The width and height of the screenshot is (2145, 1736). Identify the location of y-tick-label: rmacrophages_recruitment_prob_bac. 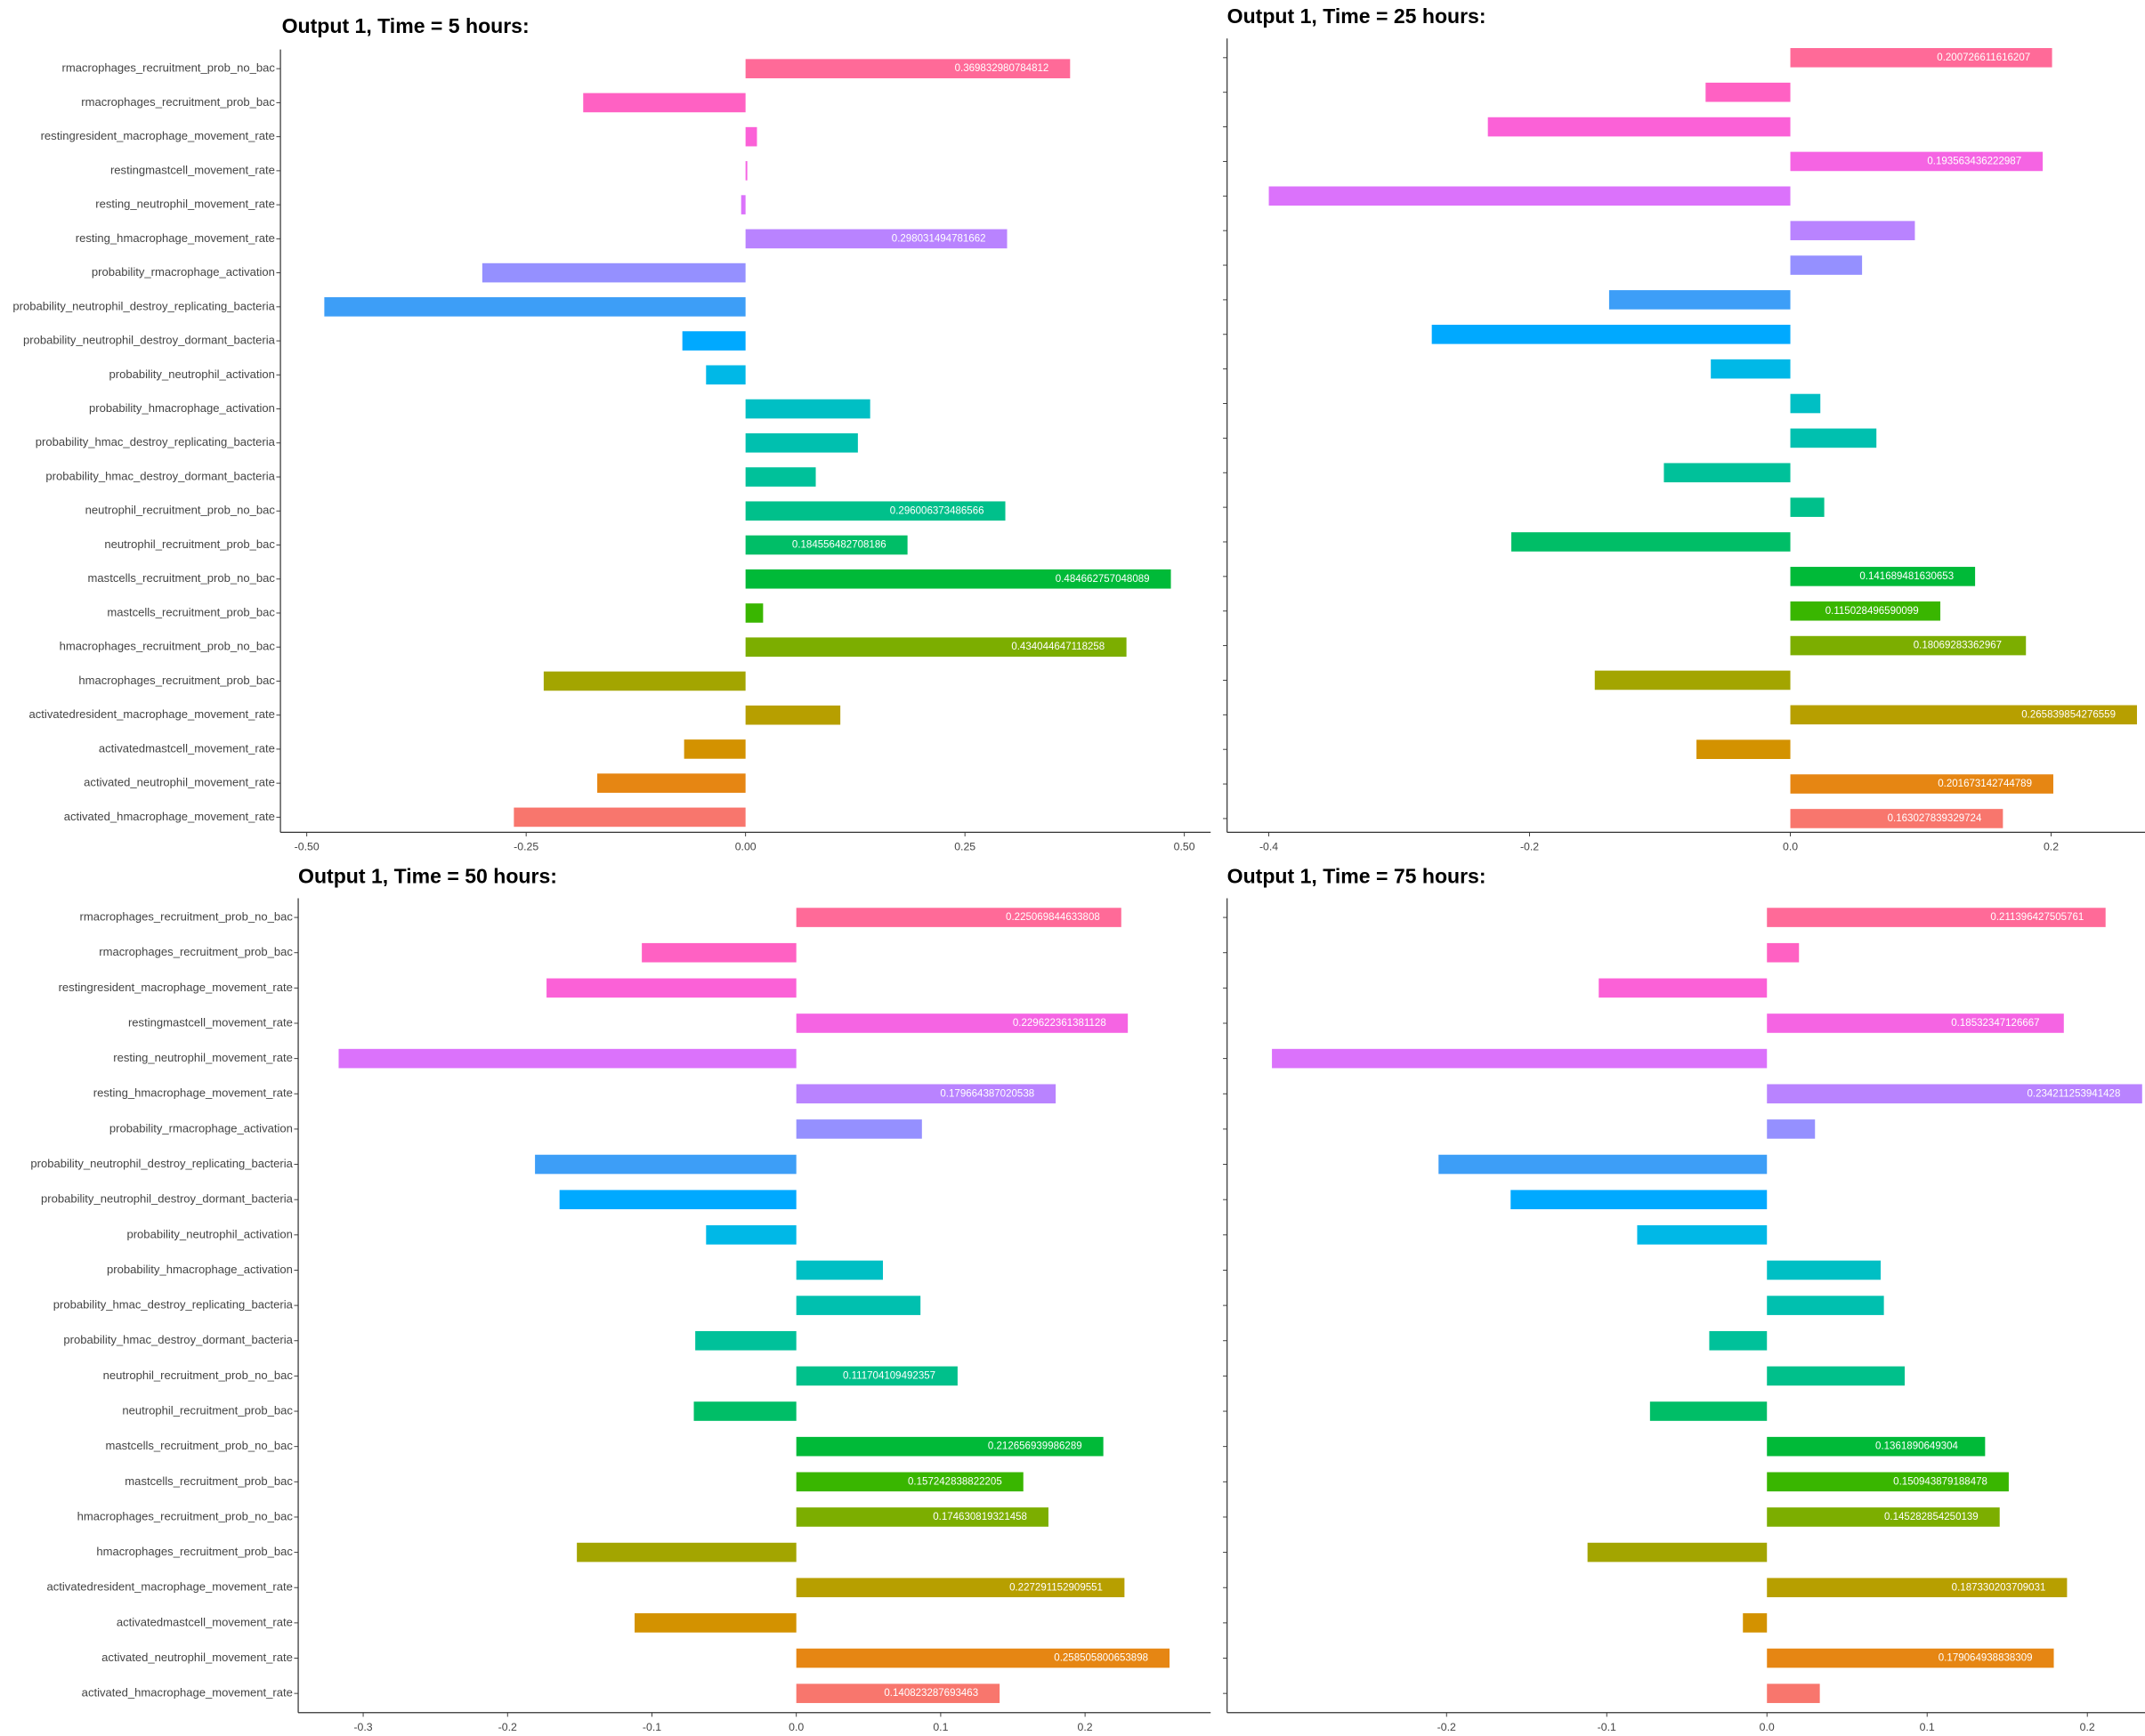
(178, 102).